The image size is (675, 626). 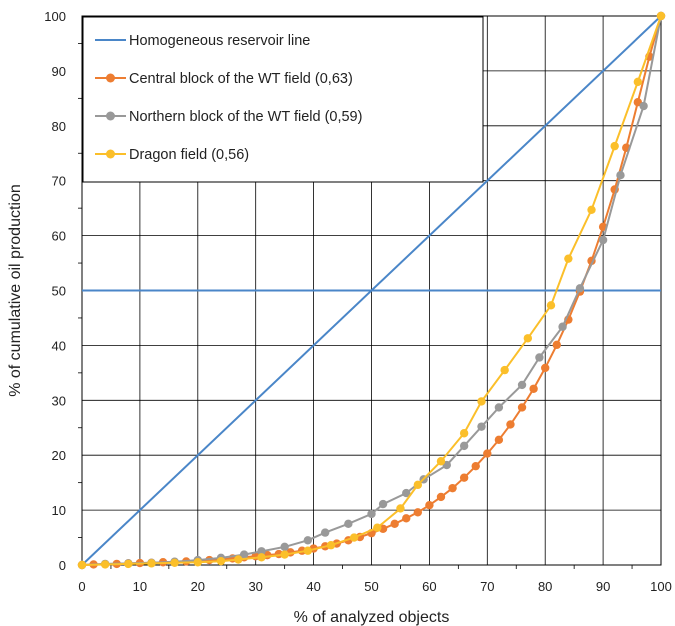 I want to click on legend-item: Northern block of the WT field (0,59), so click(x=228, y=117).